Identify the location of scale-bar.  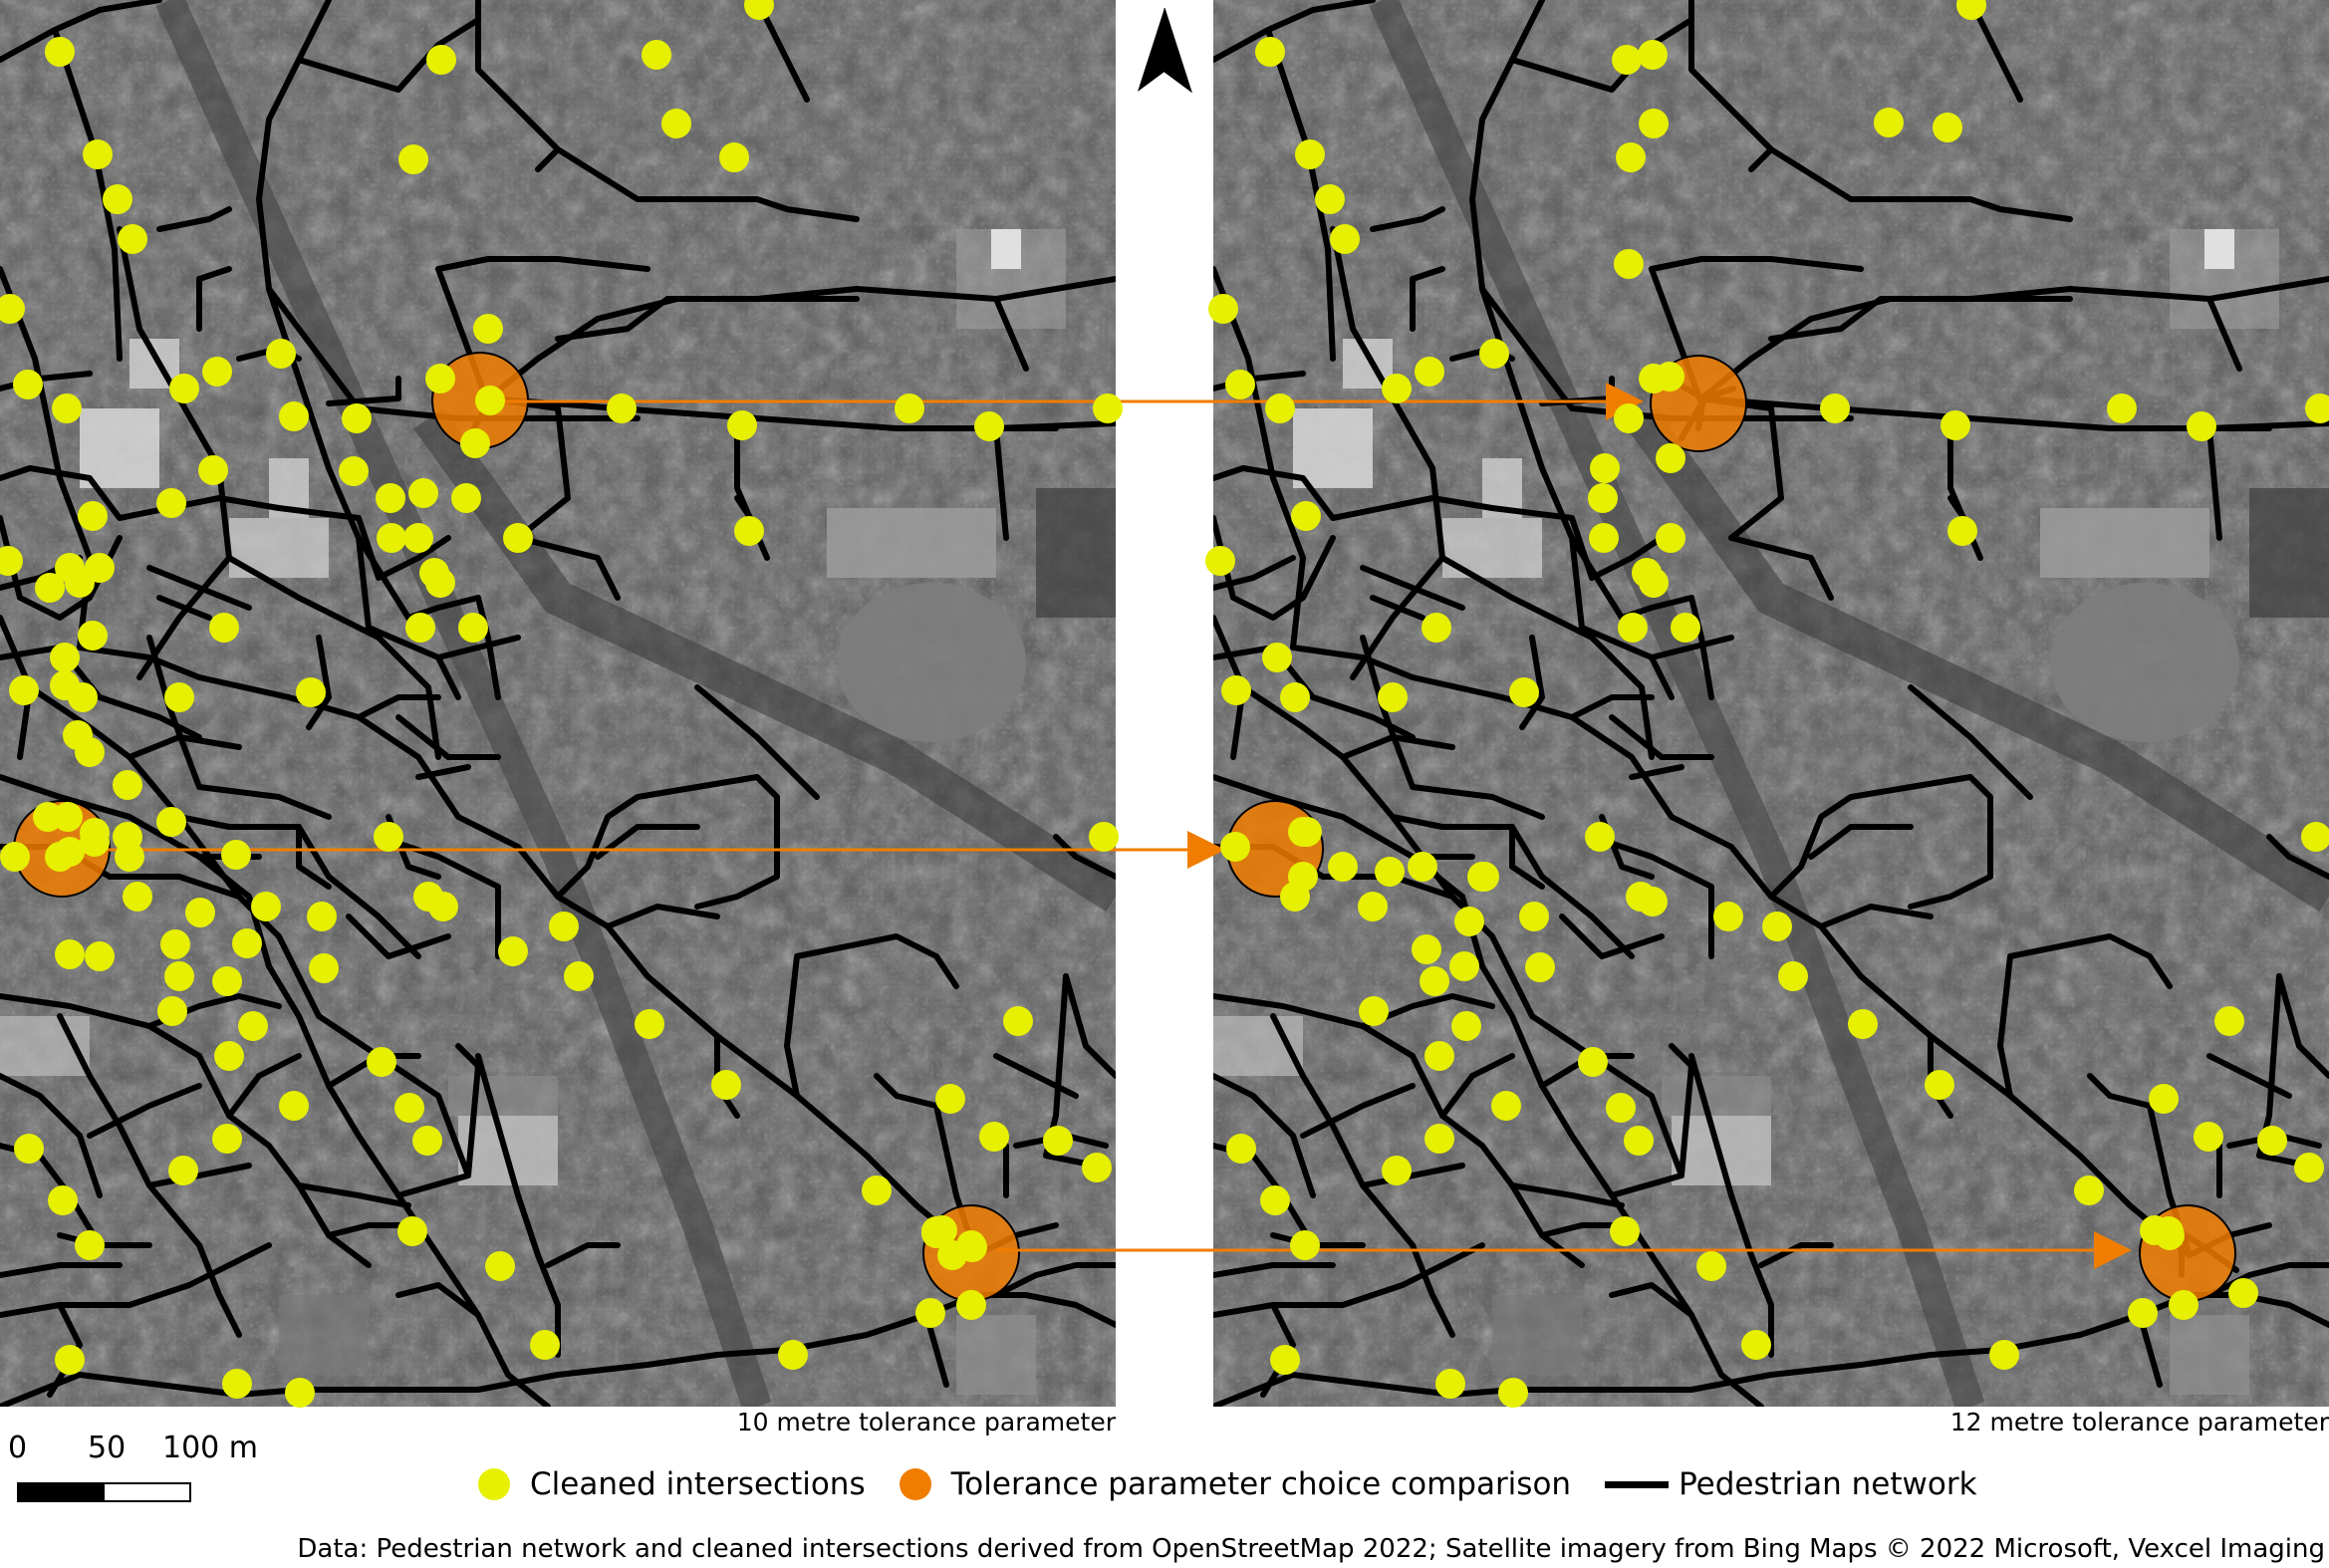
(104, 1492).